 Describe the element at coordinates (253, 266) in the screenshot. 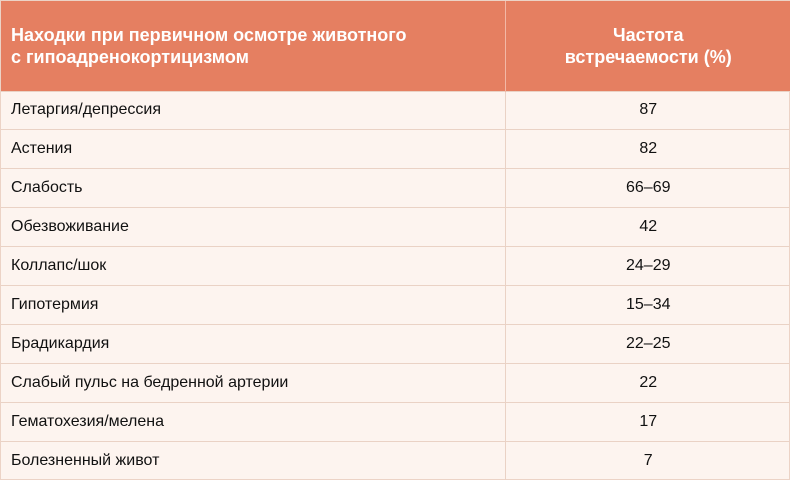

I see `finding-cell: Коллапс/шок` at that location.